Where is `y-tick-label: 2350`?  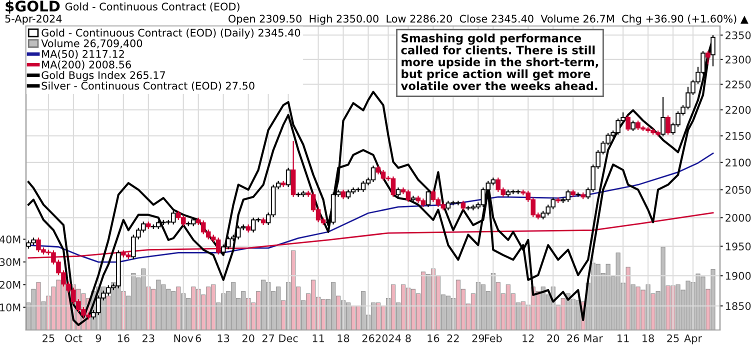
y-tick-label: 2350 is located at coordinates (738, 35).